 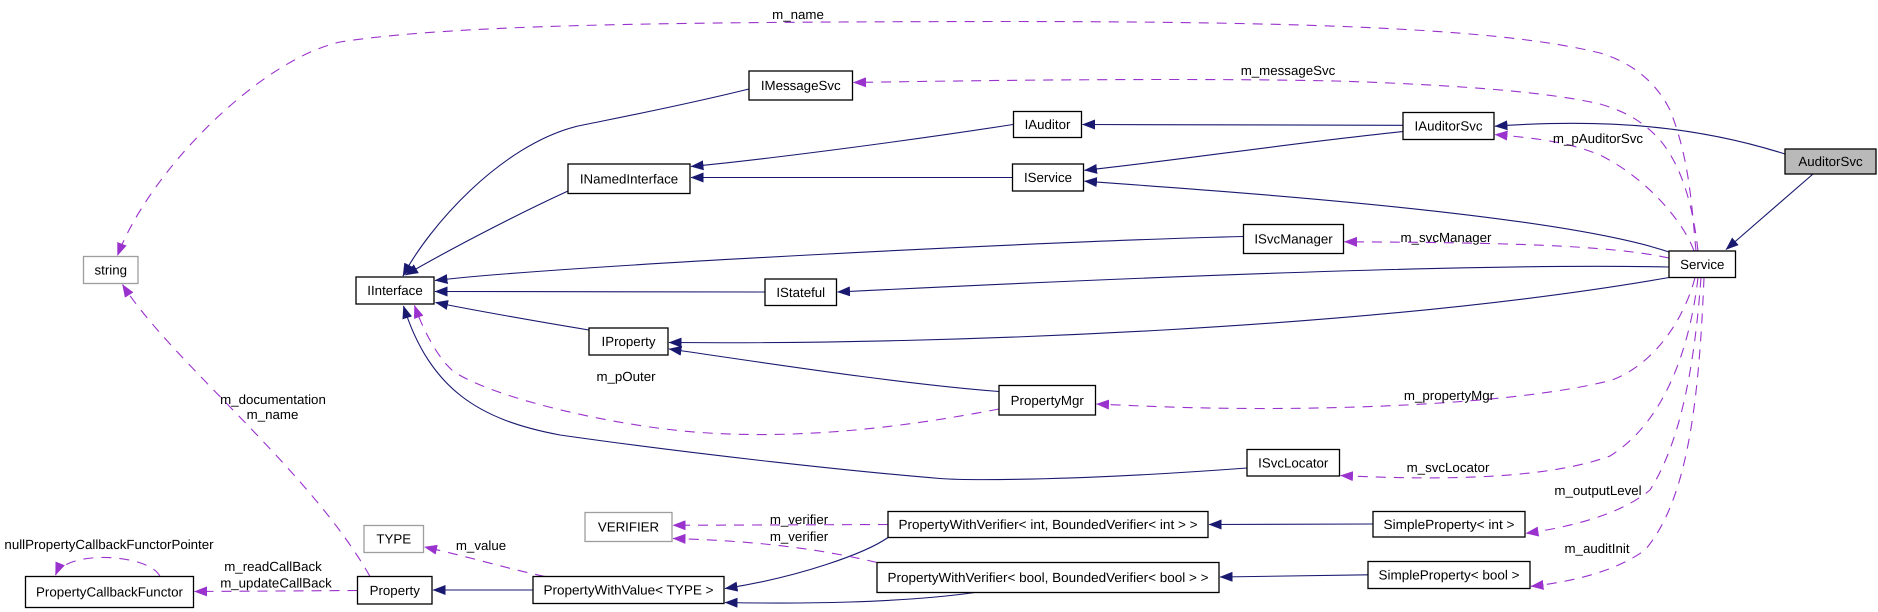 I want to click on svg-text: IAuditor, so click(x=1048, y=124).